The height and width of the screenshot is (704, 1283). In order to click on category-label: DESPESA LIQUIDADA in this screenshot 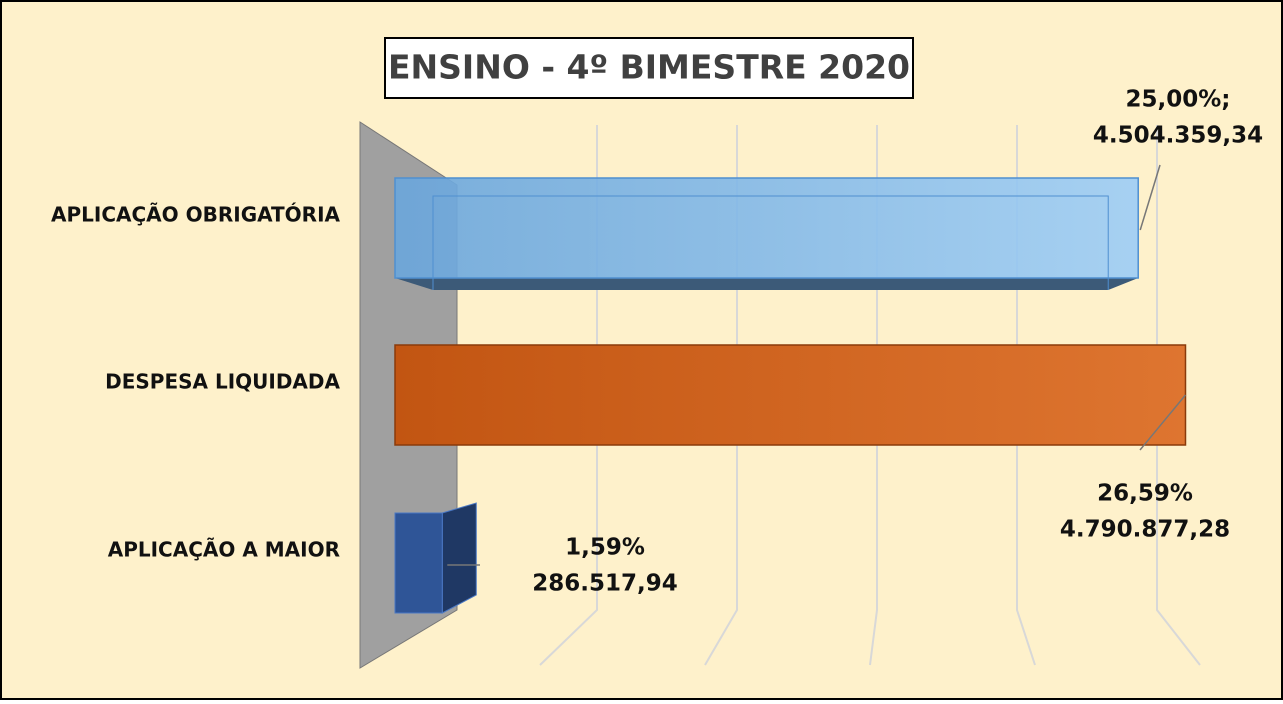, I will do `click(222, 382)`.